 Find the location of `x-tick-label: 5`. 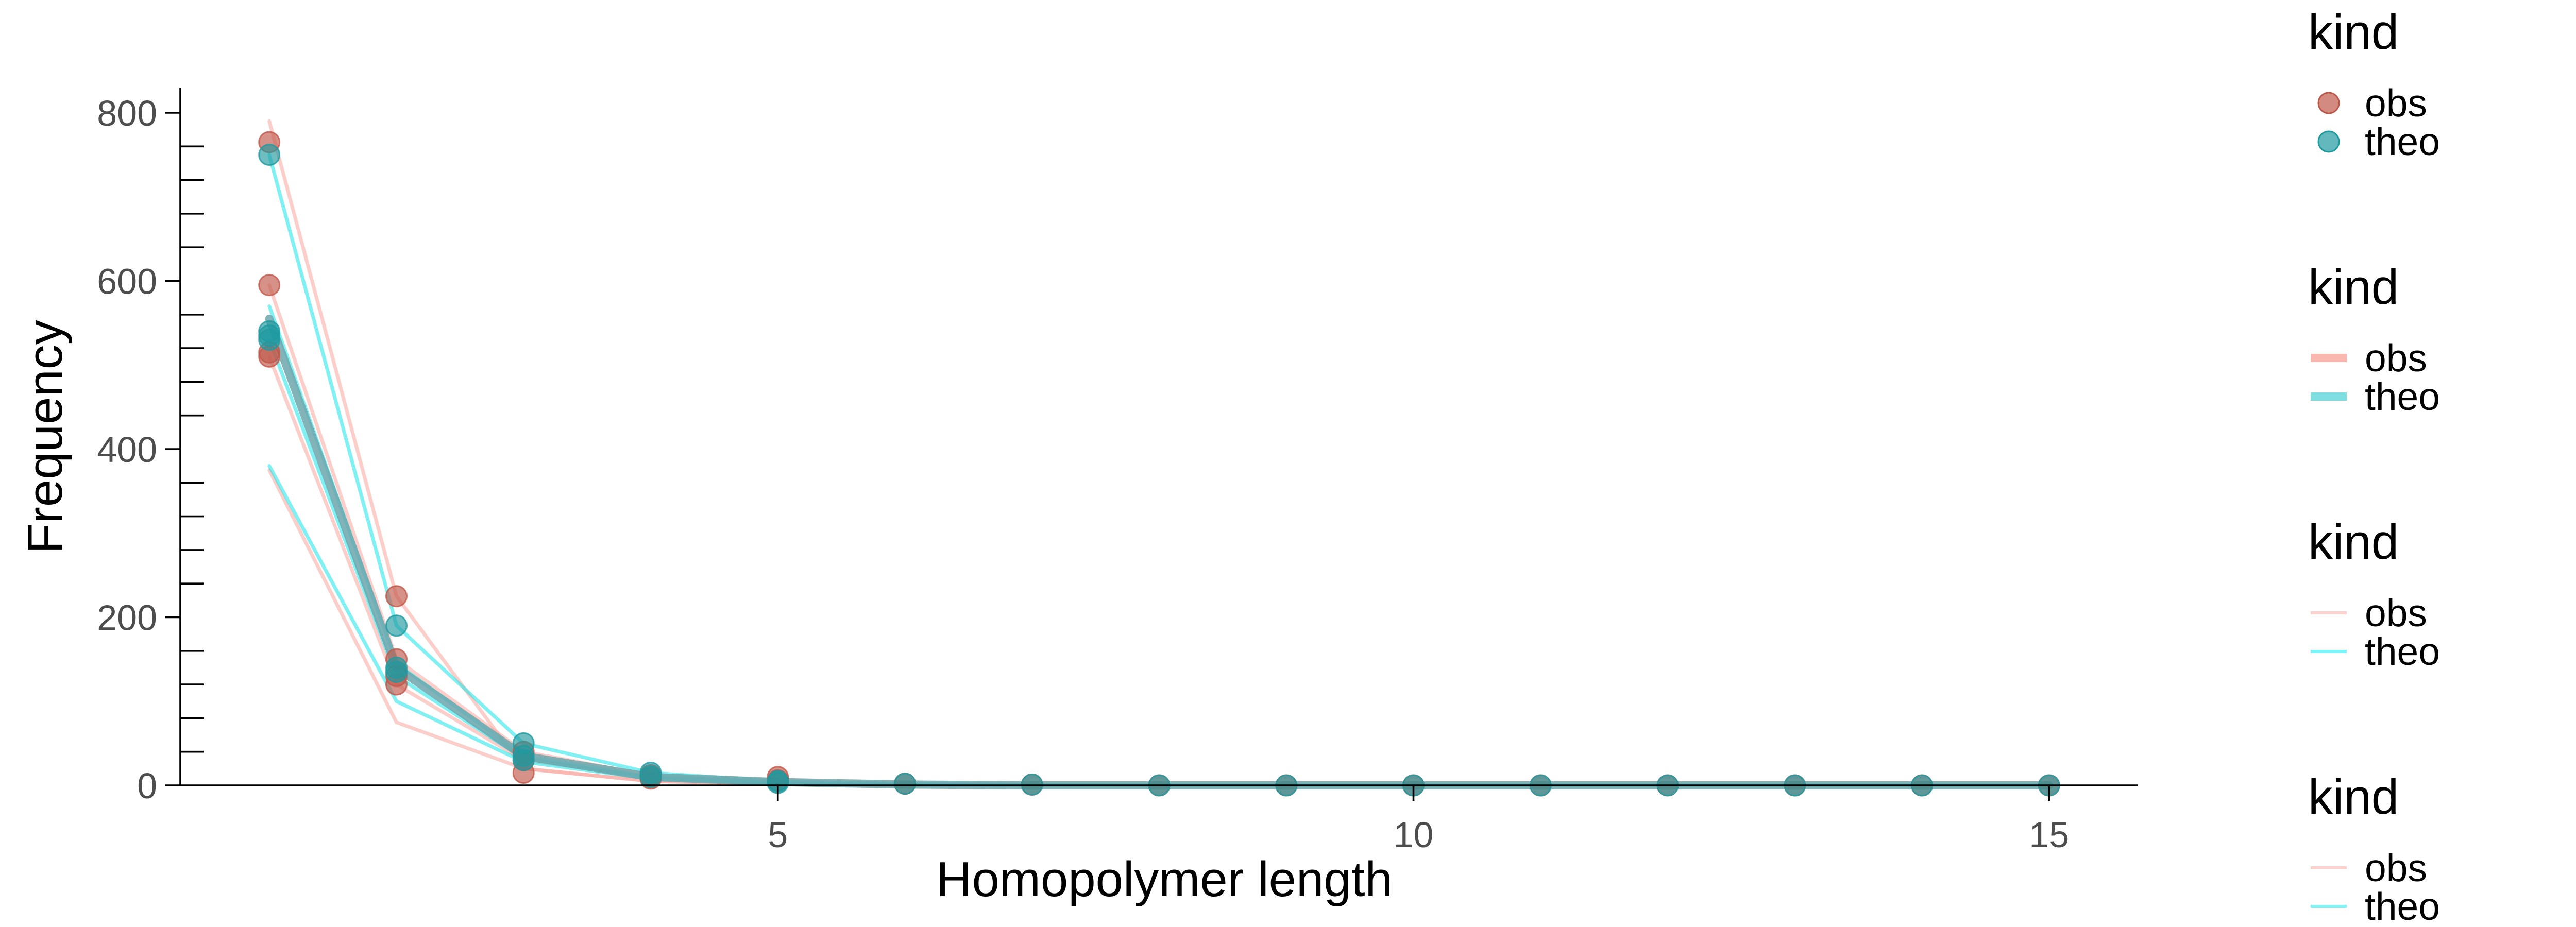

x-tick-label: 5 is located at coordinates (778, 835).